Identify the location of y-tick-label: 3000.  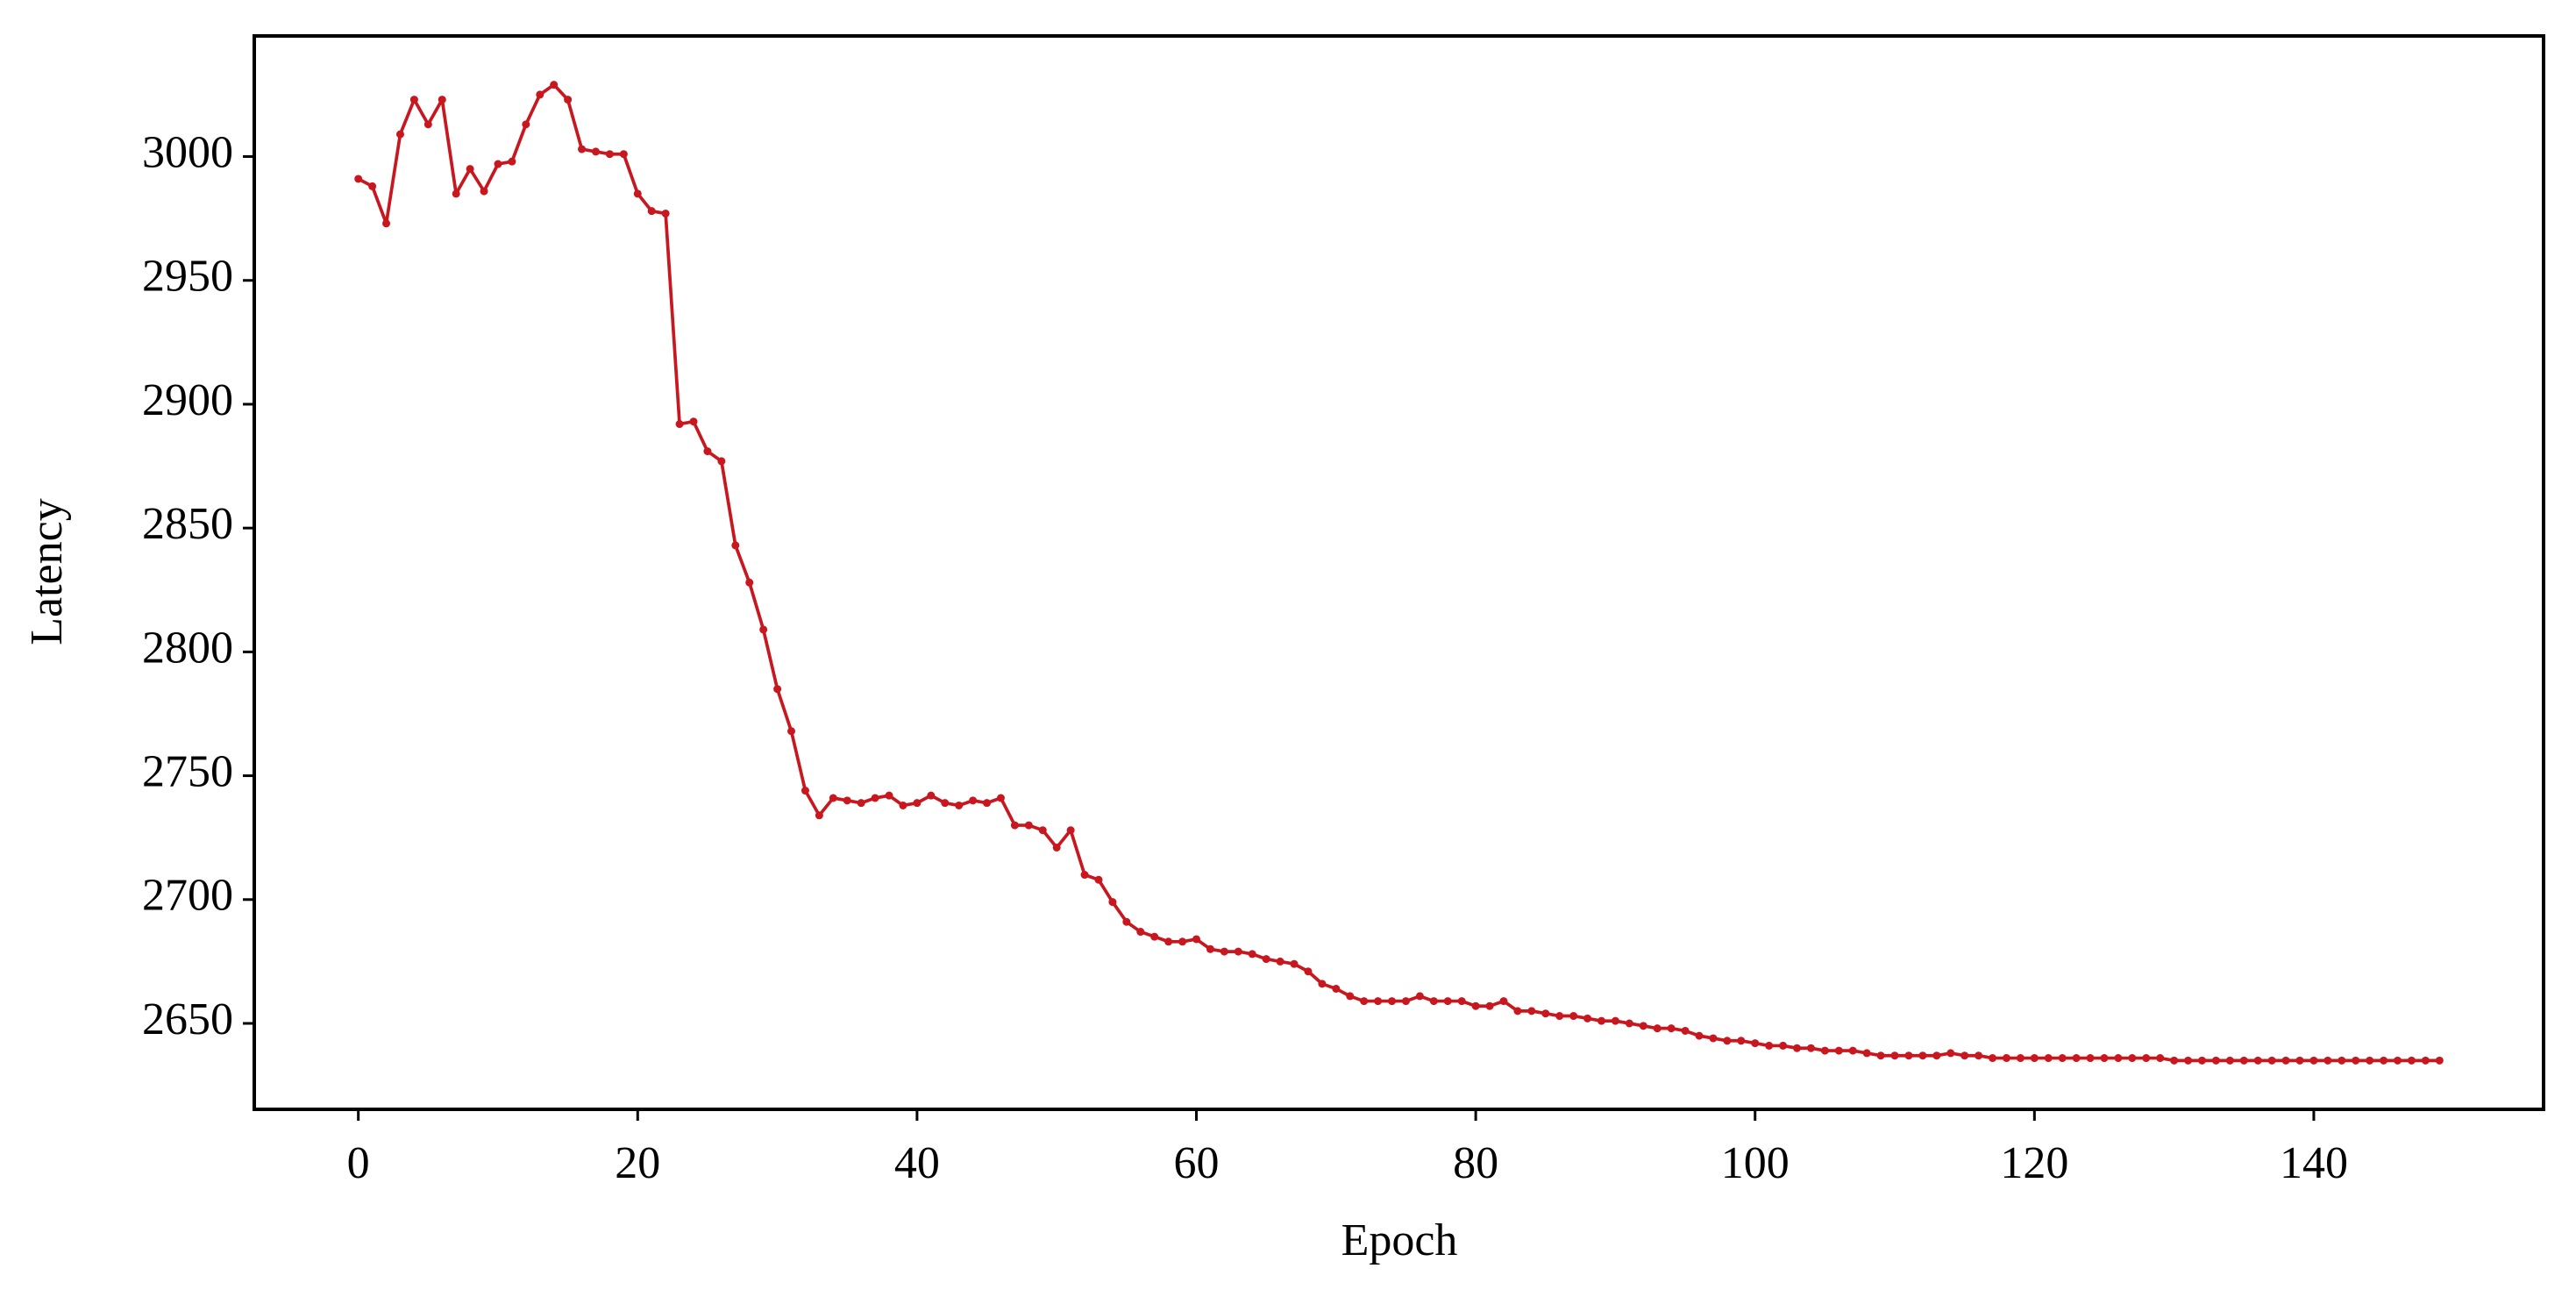
(187, 152).